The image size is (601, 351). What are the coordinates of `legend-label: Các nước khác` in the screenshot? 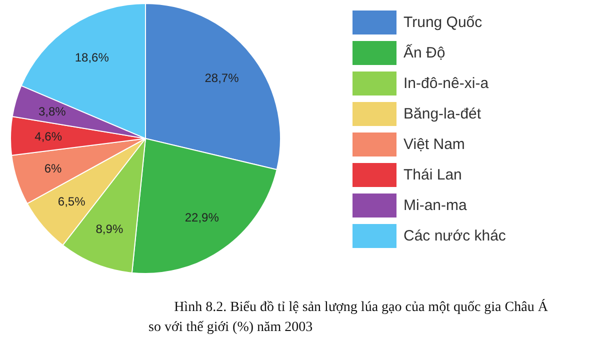 It's located at (455, 236).